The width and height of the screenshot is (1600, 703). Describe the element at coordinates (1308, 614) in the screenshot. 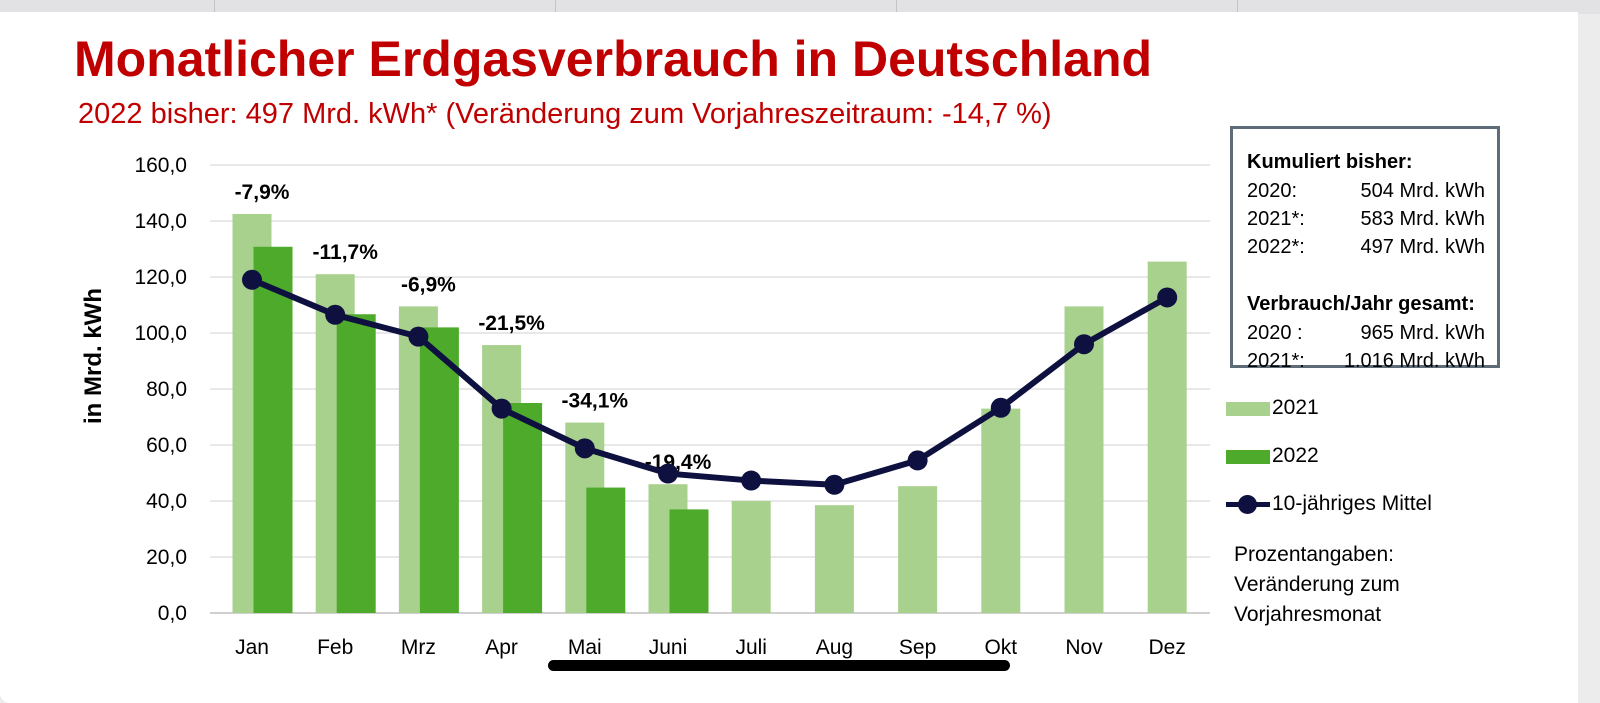

I see `note-line: Vorjahresmonat` at that location.